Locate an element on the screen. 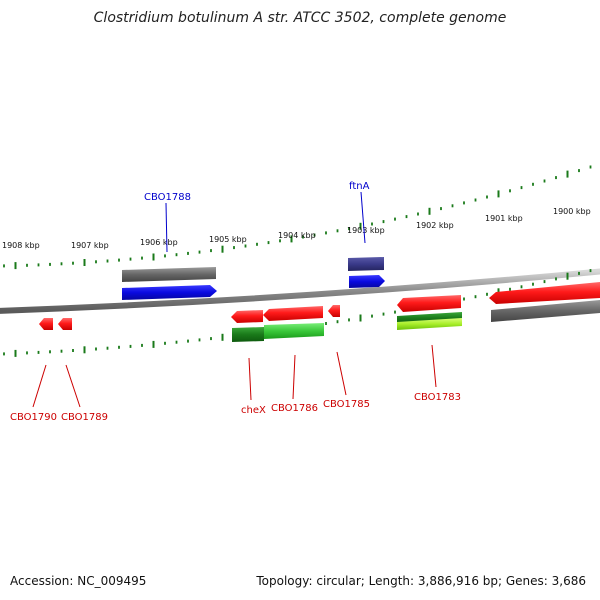 The image size is (600, 600). gene-label-cbo1790: CBO1790 is located at coordinates (33, 417).